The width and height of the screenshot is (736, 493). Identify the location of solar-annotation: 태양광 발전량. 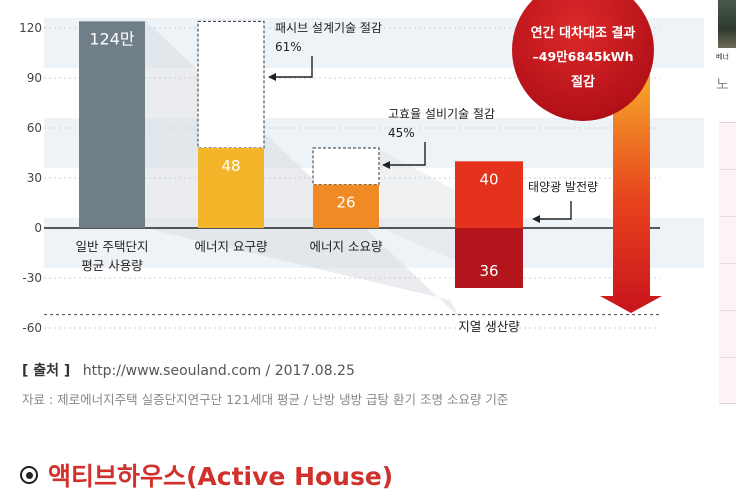
(563, 187).